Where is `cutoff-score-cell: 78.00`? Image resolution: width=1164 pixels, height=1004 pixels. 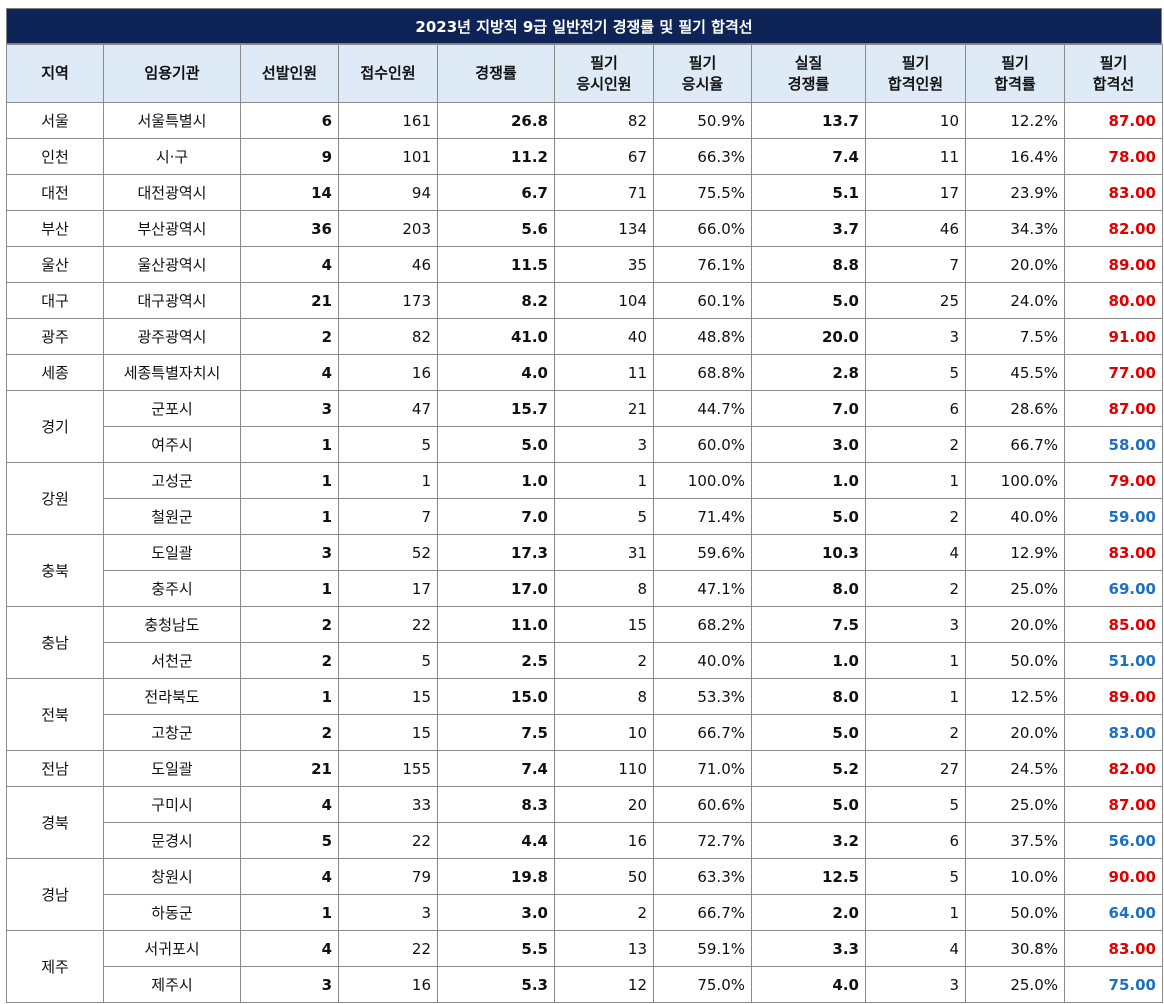 cutoff-score-cell: 78.00 is located at coordinates (1113, 156).